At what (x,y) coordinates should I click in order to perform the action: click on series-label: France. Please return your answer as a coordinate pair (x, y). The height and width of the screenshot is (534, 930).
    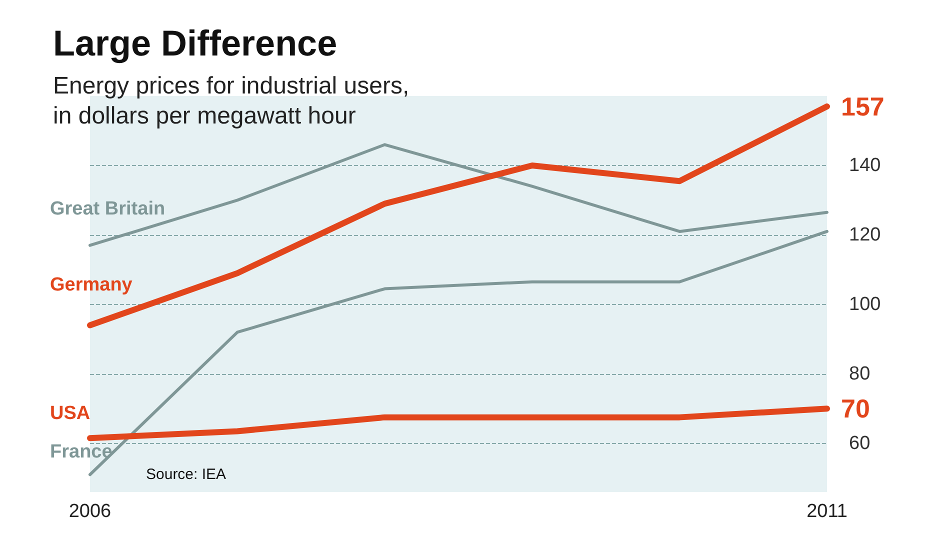
    Looking at the image, I should click on (81, 452).